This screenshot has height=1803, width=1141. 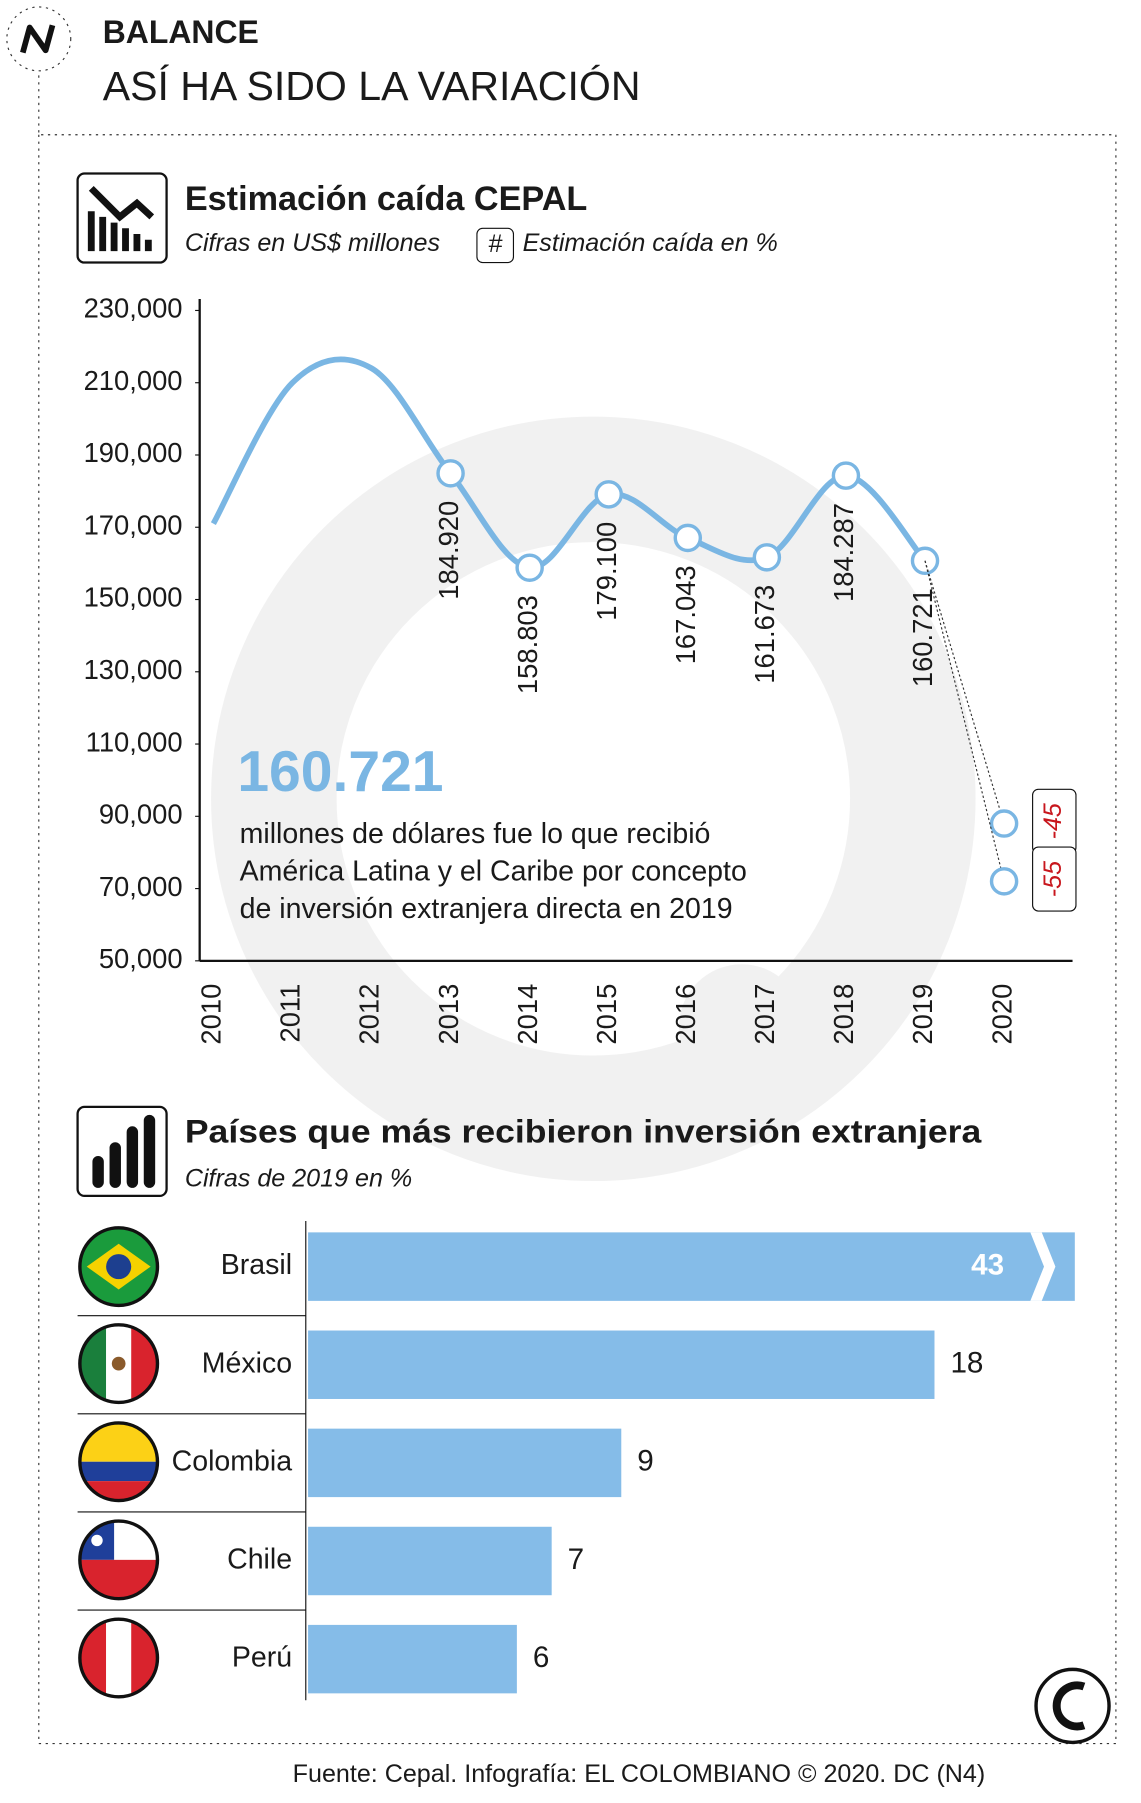 I want to click on category-label: Perú, so click(x=262, y=1658).